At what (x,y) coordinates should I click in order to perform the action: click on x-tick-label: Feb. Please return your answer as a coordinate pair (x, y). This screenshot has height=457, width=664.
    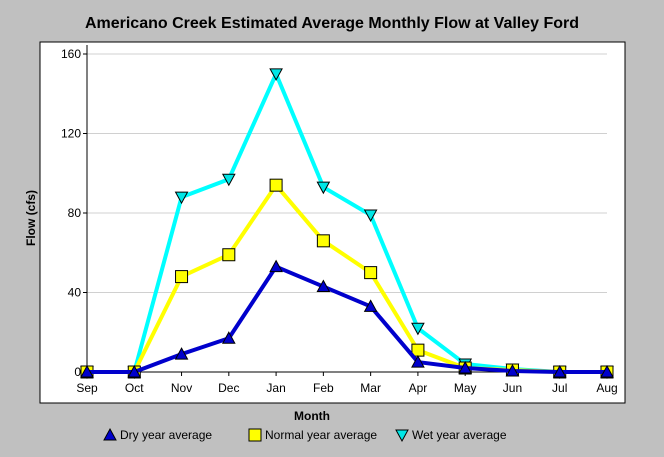
    Looking at the image, I should click on (323, 388).